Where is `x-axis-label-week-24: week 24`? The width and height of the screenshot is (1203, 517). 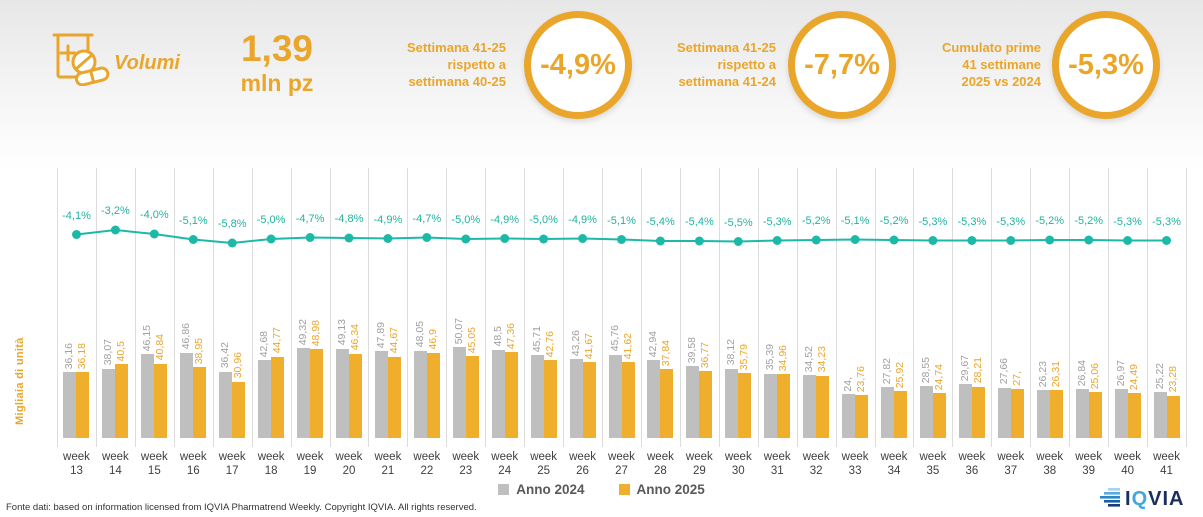
x-axis-label-week-24: week 24 is located at coordinates (505, 464).